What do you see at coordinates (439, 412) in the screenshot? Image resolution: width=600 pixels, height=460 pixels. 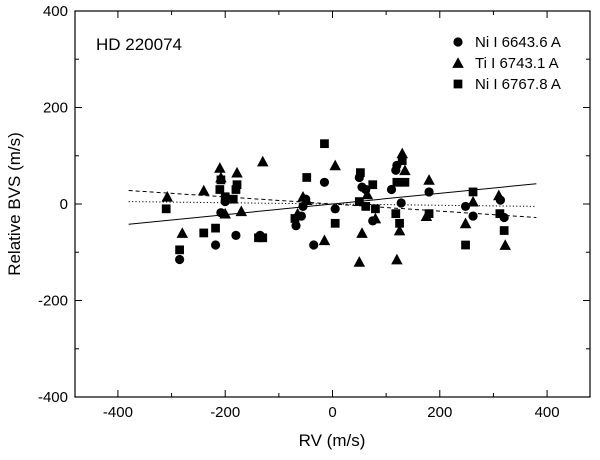 I see `x-tick-label: 200` at bounding box center [439, 412].